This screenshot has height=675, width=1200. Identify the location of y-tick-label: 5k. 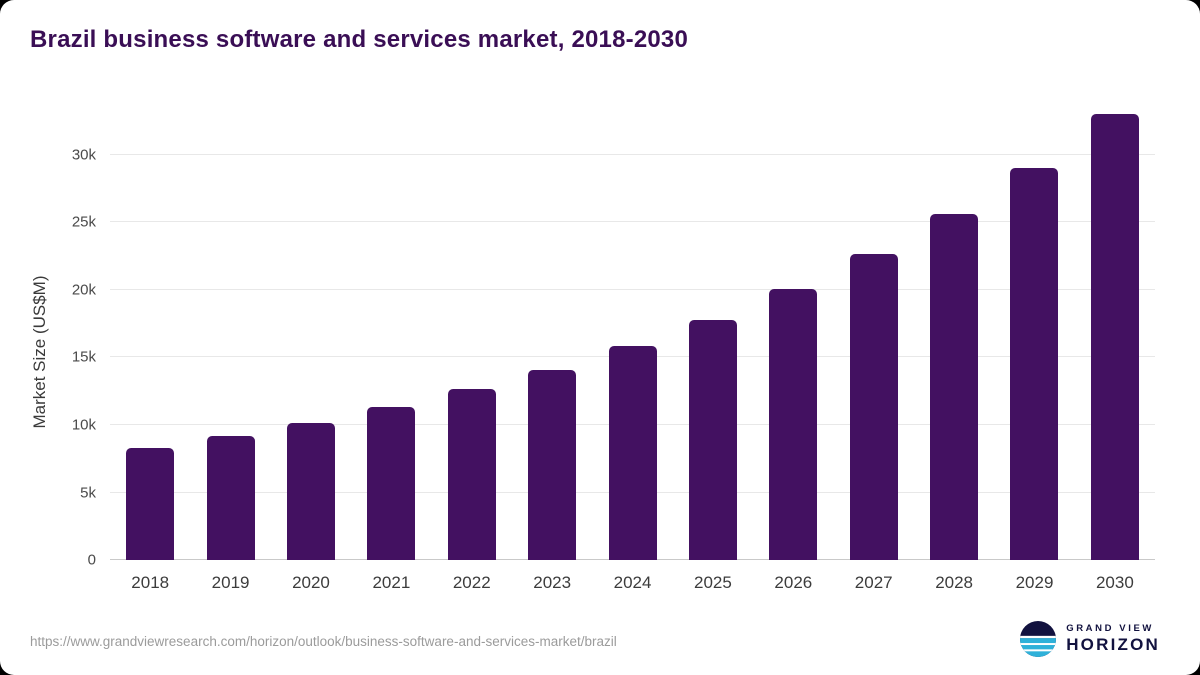
(88, 492).